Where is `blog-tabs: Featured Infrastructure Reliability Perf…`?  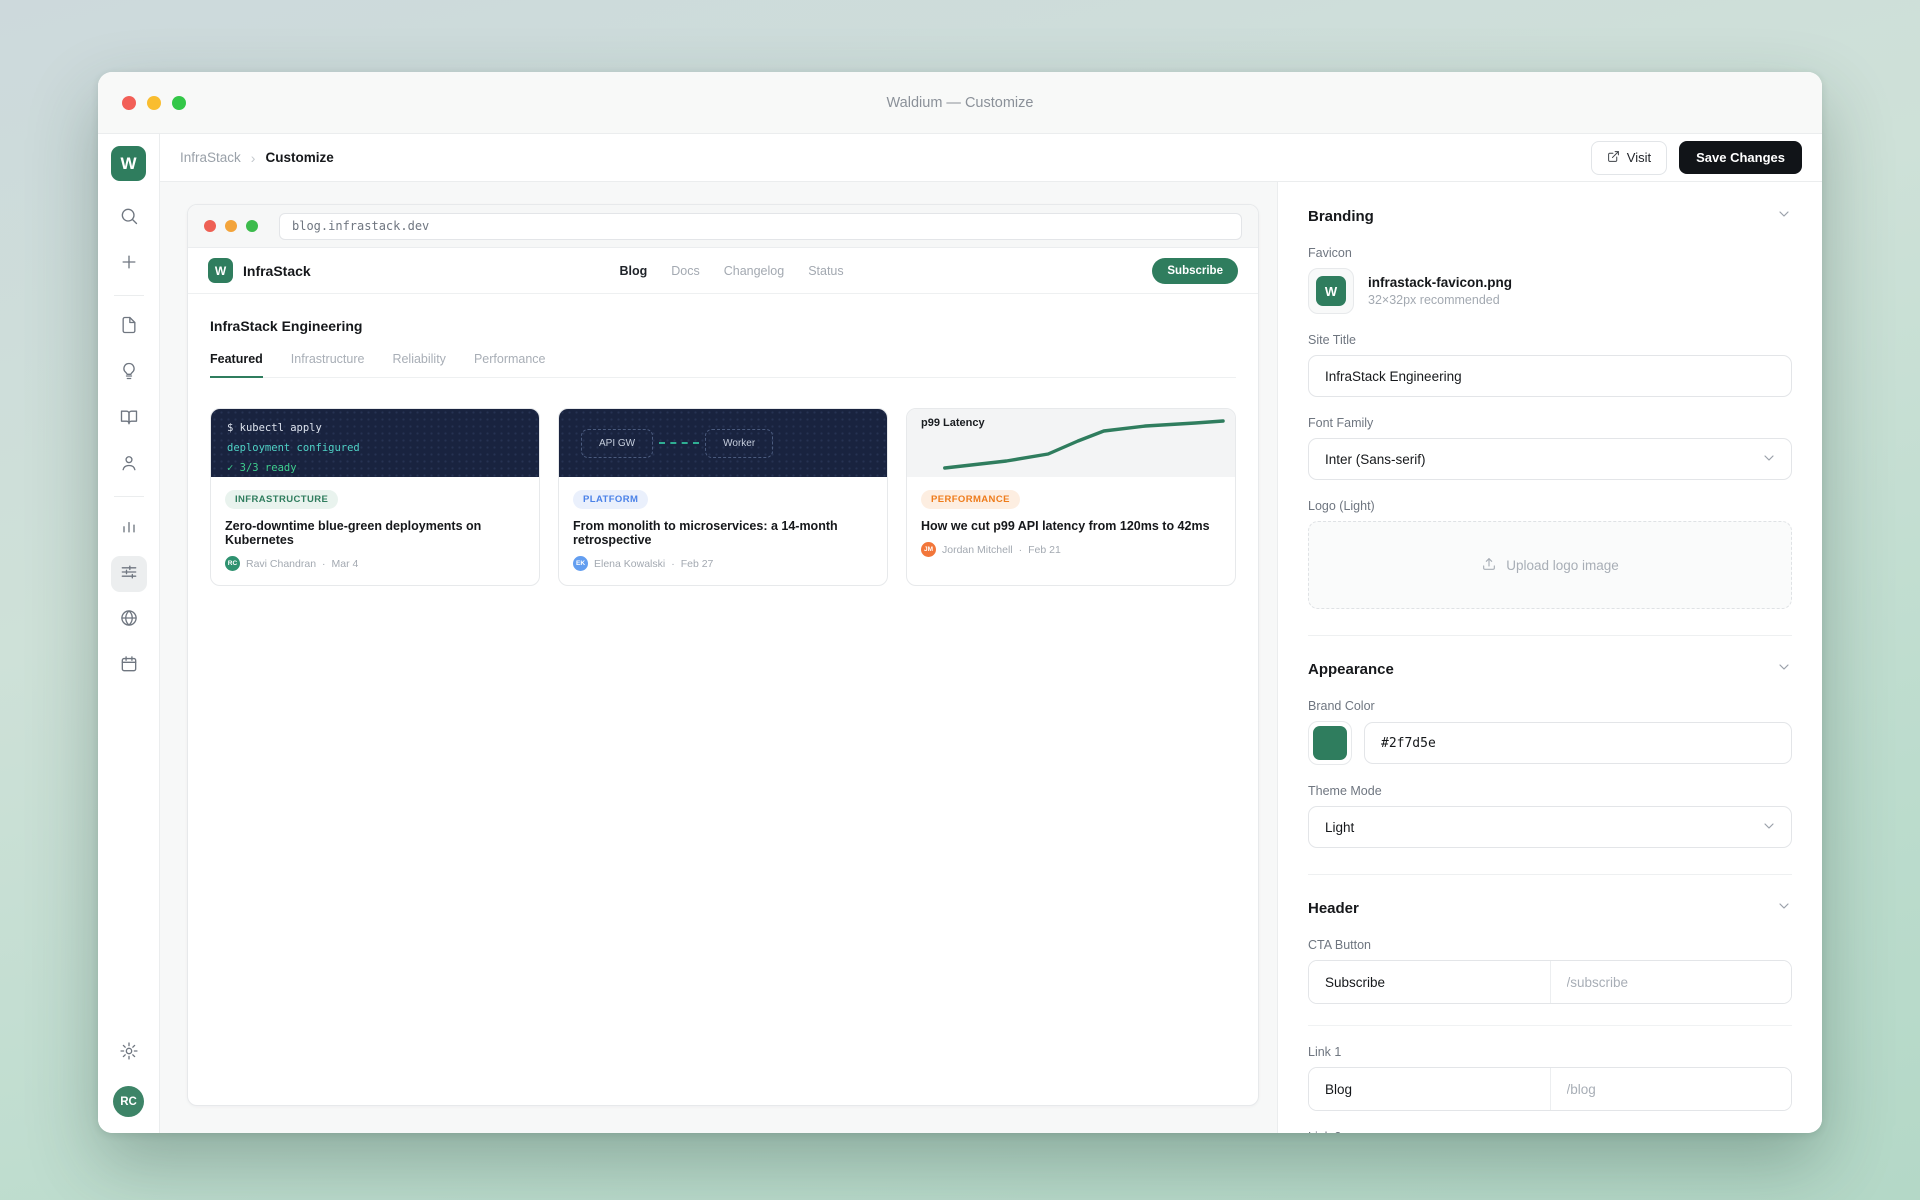
blog-tabs: Featured Infrastructure Reliability Perf… is located at coordinates (723, 365).